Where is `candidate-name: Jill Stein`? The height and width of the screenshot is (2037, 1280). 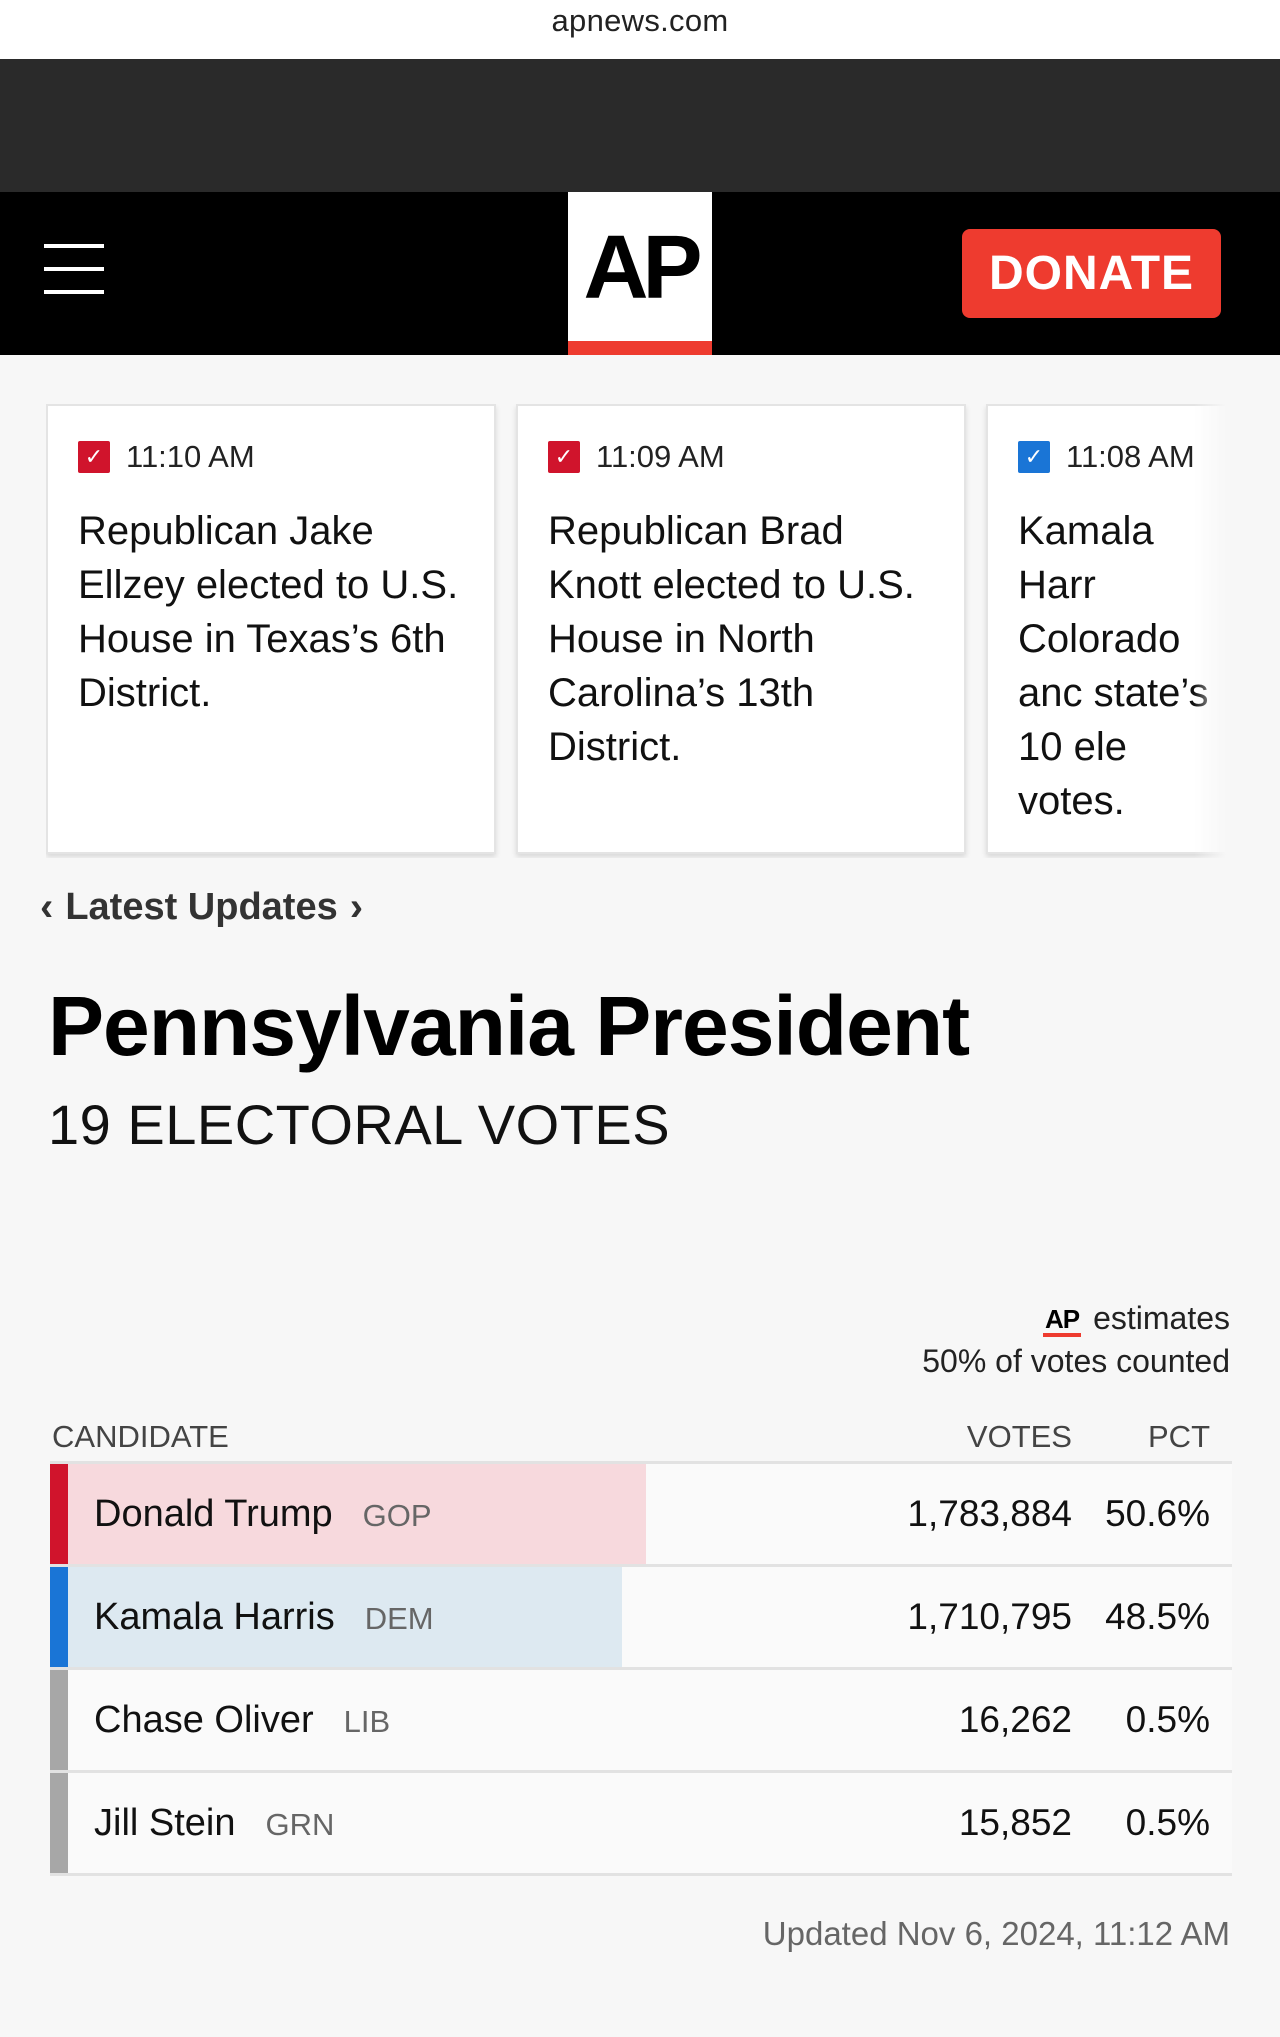
candidate-name: Jill Stein is located at coordinates (165, 1822).